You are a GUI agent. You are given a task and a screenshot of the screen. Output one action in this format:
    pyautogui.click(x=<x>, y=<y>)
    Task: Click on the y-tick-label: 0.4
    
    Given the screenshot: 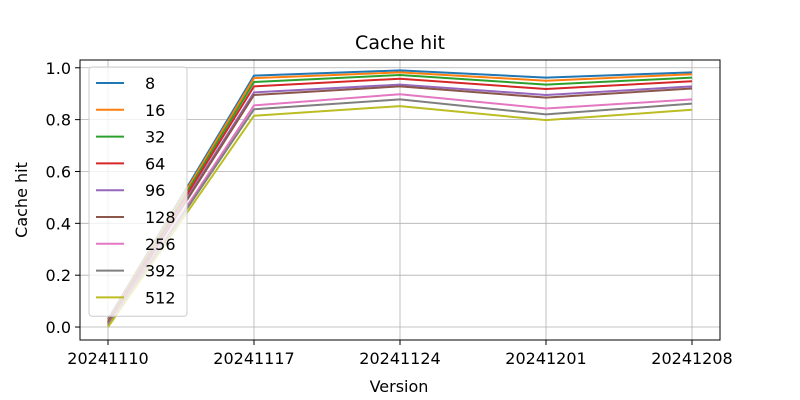 What is the action you would take?
    pyautogui.click(x=58, y=223)
    